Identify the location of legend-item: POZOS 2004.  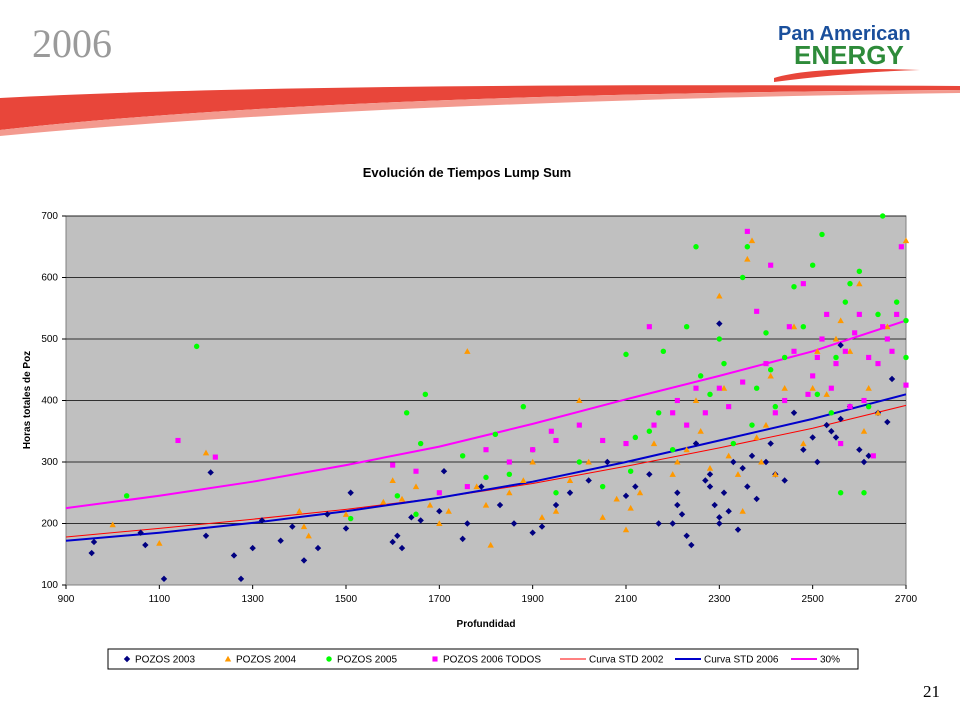
(260, 660).